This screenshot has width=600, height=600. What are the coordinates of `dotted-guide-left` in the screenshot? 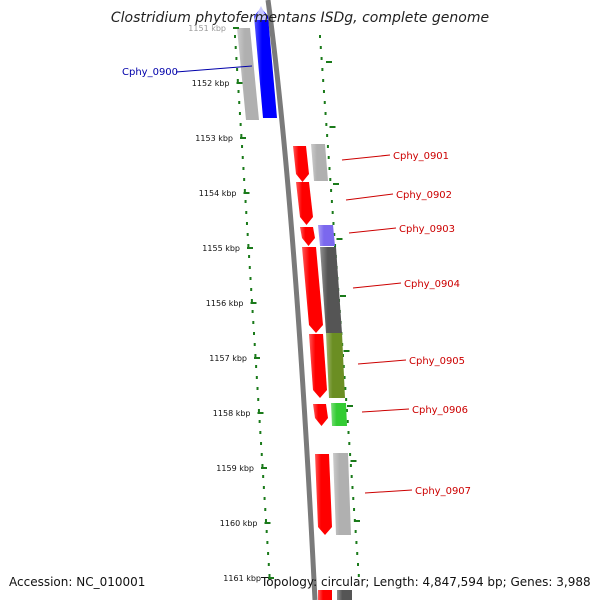 It's located at (252, 306).